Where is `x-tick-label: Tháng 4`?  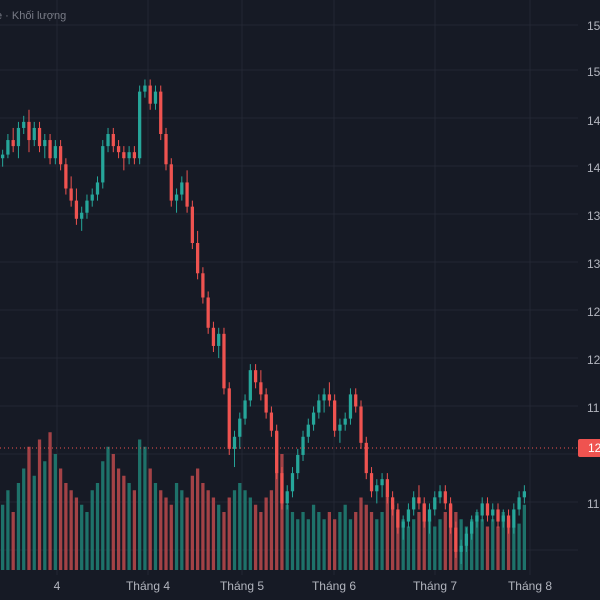 x-tick-label: Tháng 4 is located at coordinates (148, 586).